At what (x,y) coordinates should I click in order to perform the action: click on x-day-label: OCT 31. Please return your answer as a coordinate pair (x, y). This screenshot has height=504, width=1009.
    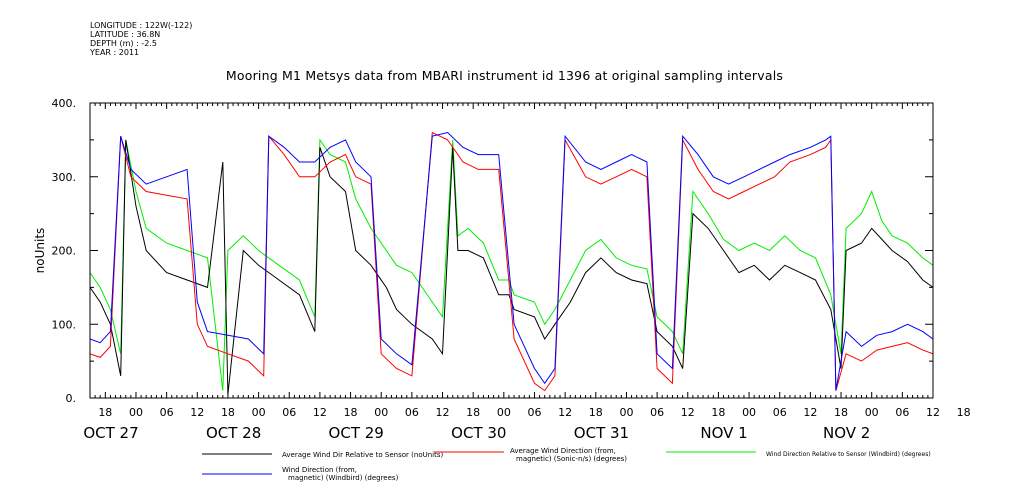
    Looking at the image, I should click on (601, 433).